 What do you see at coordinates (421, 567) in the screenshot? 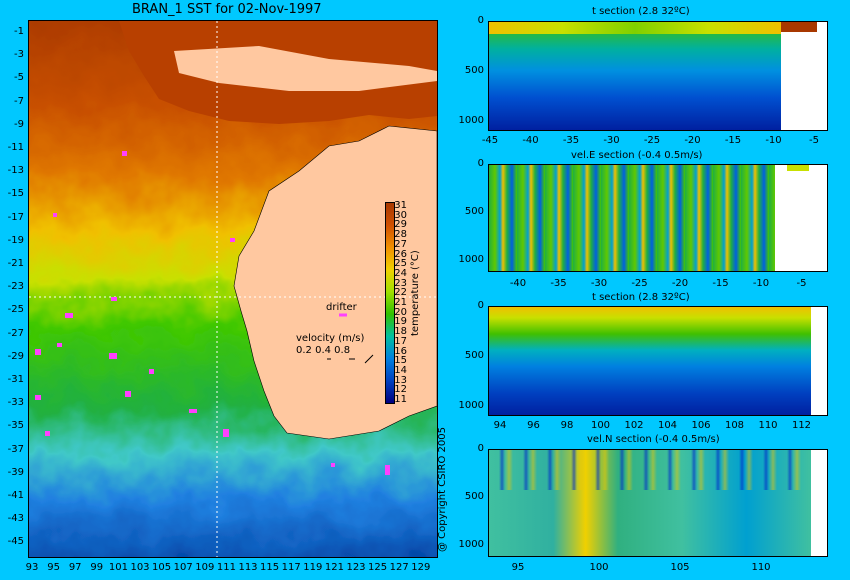
I see `longitude-label: 129` at bounding box center [421, 567].